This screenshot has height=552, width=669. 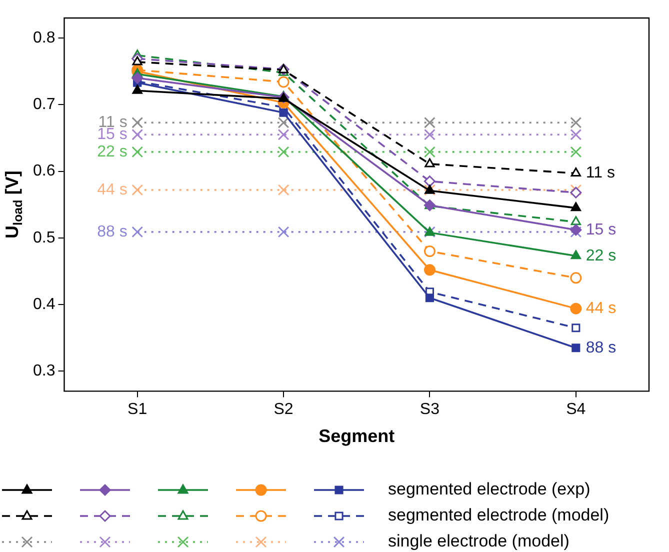 What do you see at coordinates (44, 304) in the screenshot?
I see `y-tick-label: 0.4` at bounding box center [44, 304].